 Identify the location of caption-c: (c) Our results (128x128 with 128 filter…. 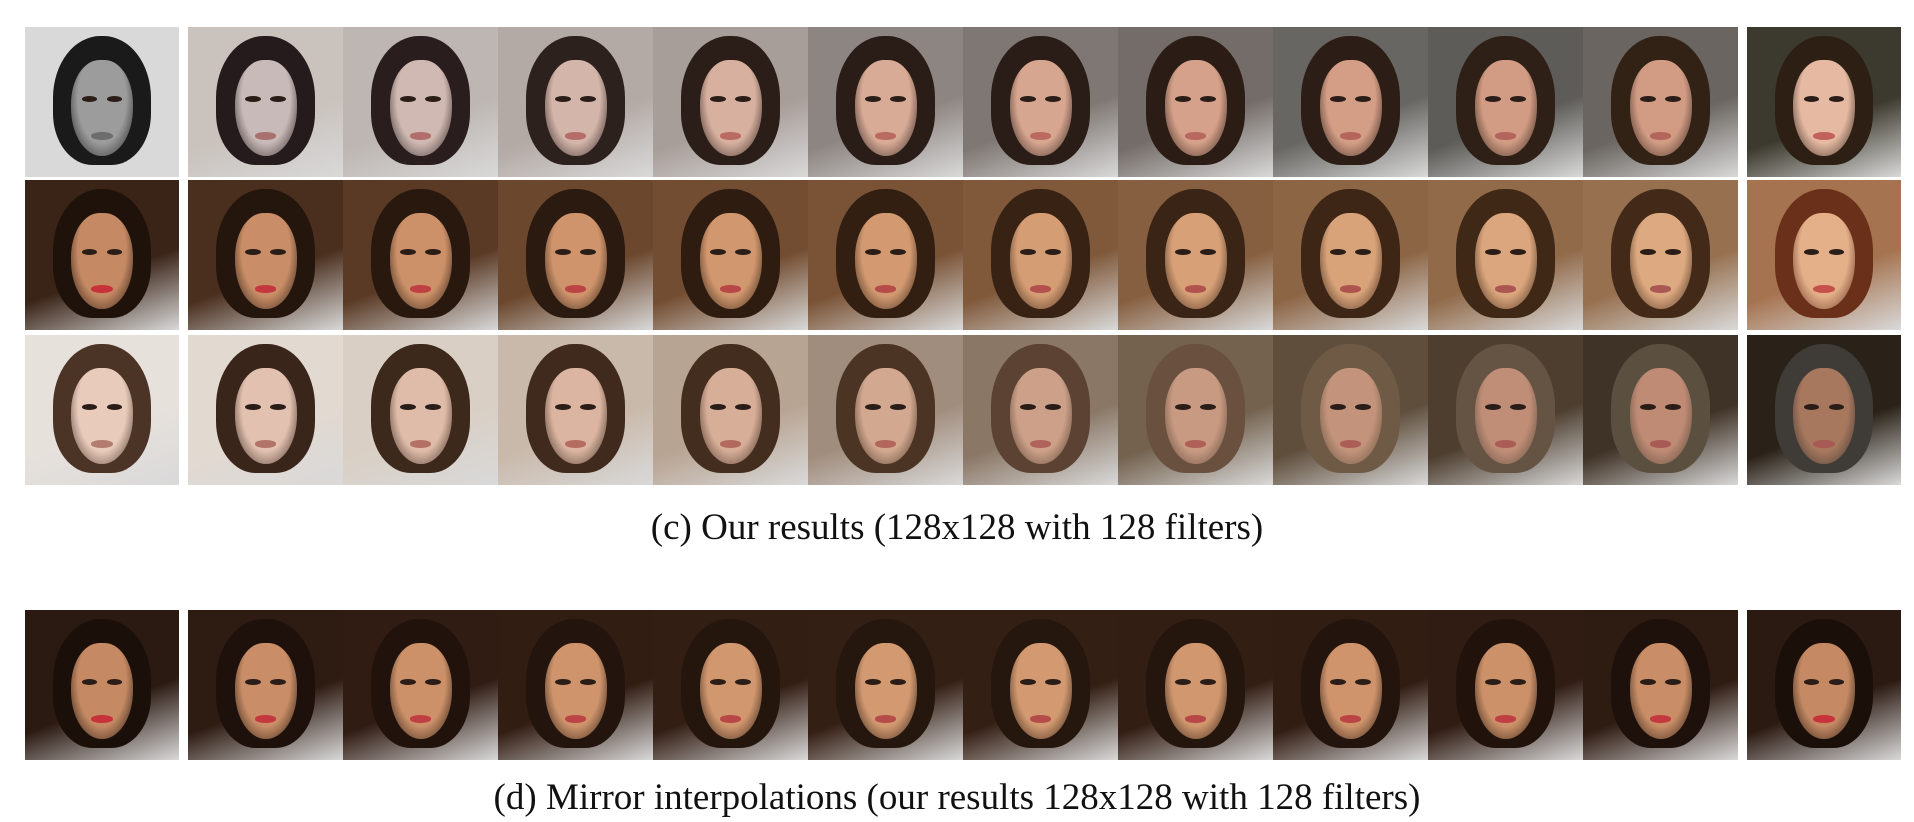
(957, 527).